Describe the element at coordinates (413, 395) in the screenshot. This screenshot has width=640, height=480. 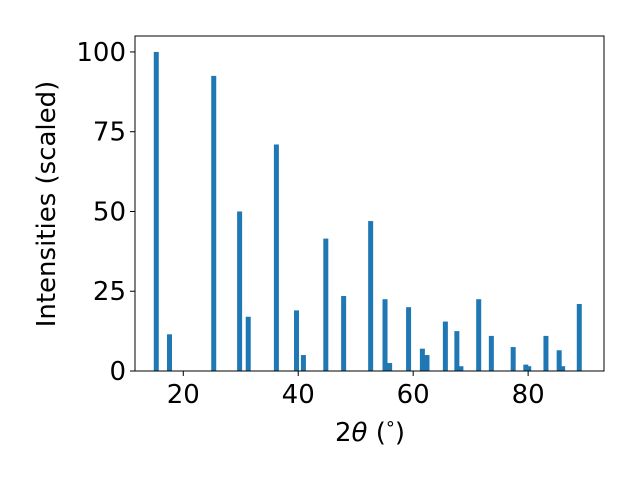
I see `x-tick-label: 60` at that location.